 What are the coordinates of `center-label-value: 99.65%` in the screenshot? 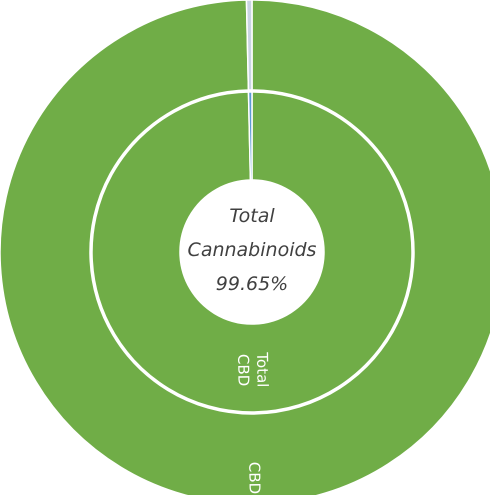 It's located at (252, 284).